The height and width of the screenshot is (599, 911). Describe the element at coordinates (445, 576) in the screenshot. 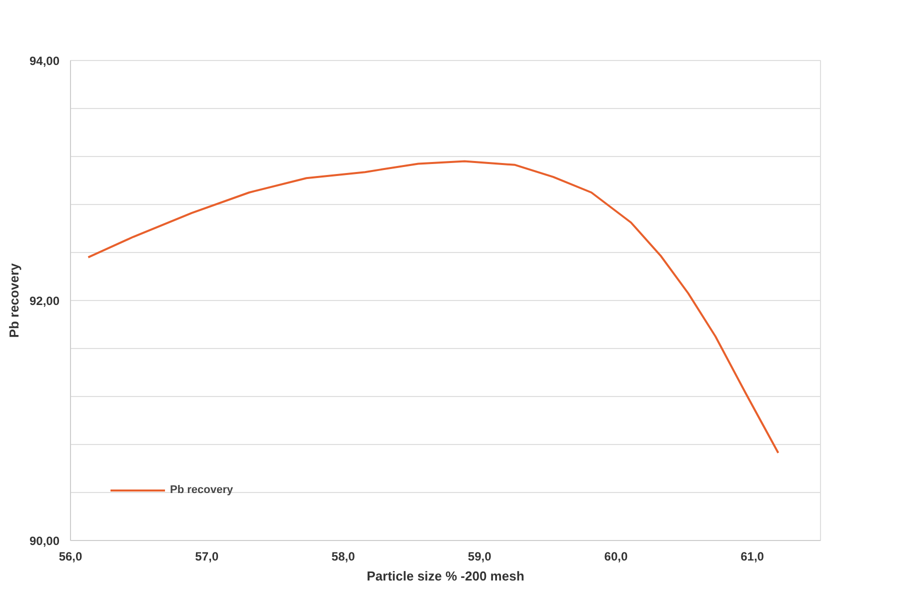

I see `x-axis-title: Particle size % -200 mesh` at that location.